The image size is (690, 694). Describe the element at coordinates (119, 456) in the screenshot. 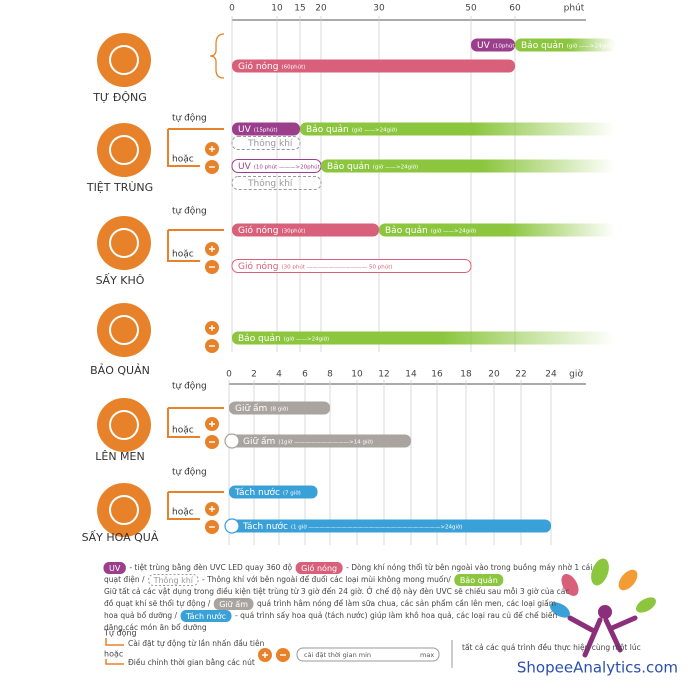

I see `mode-name: LÊN MEN` at that location.